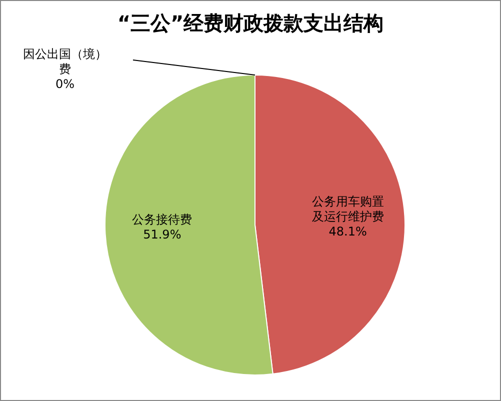 Image resolution: width=501 pixels, height=401 pixels. Describe the element at coordinates (347, 231) in the screenshot. I see `data-label: 48.1%` at that location.